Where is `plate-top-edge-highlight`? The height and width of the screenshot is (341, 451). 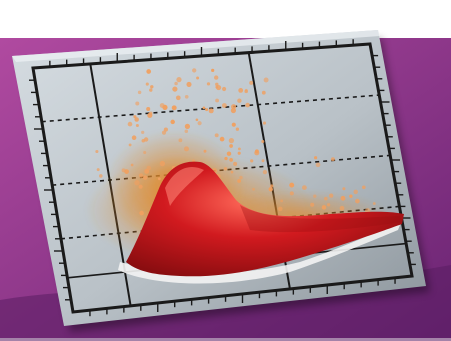
plate-top-edge-highlight is located at coordinates (196, 46).